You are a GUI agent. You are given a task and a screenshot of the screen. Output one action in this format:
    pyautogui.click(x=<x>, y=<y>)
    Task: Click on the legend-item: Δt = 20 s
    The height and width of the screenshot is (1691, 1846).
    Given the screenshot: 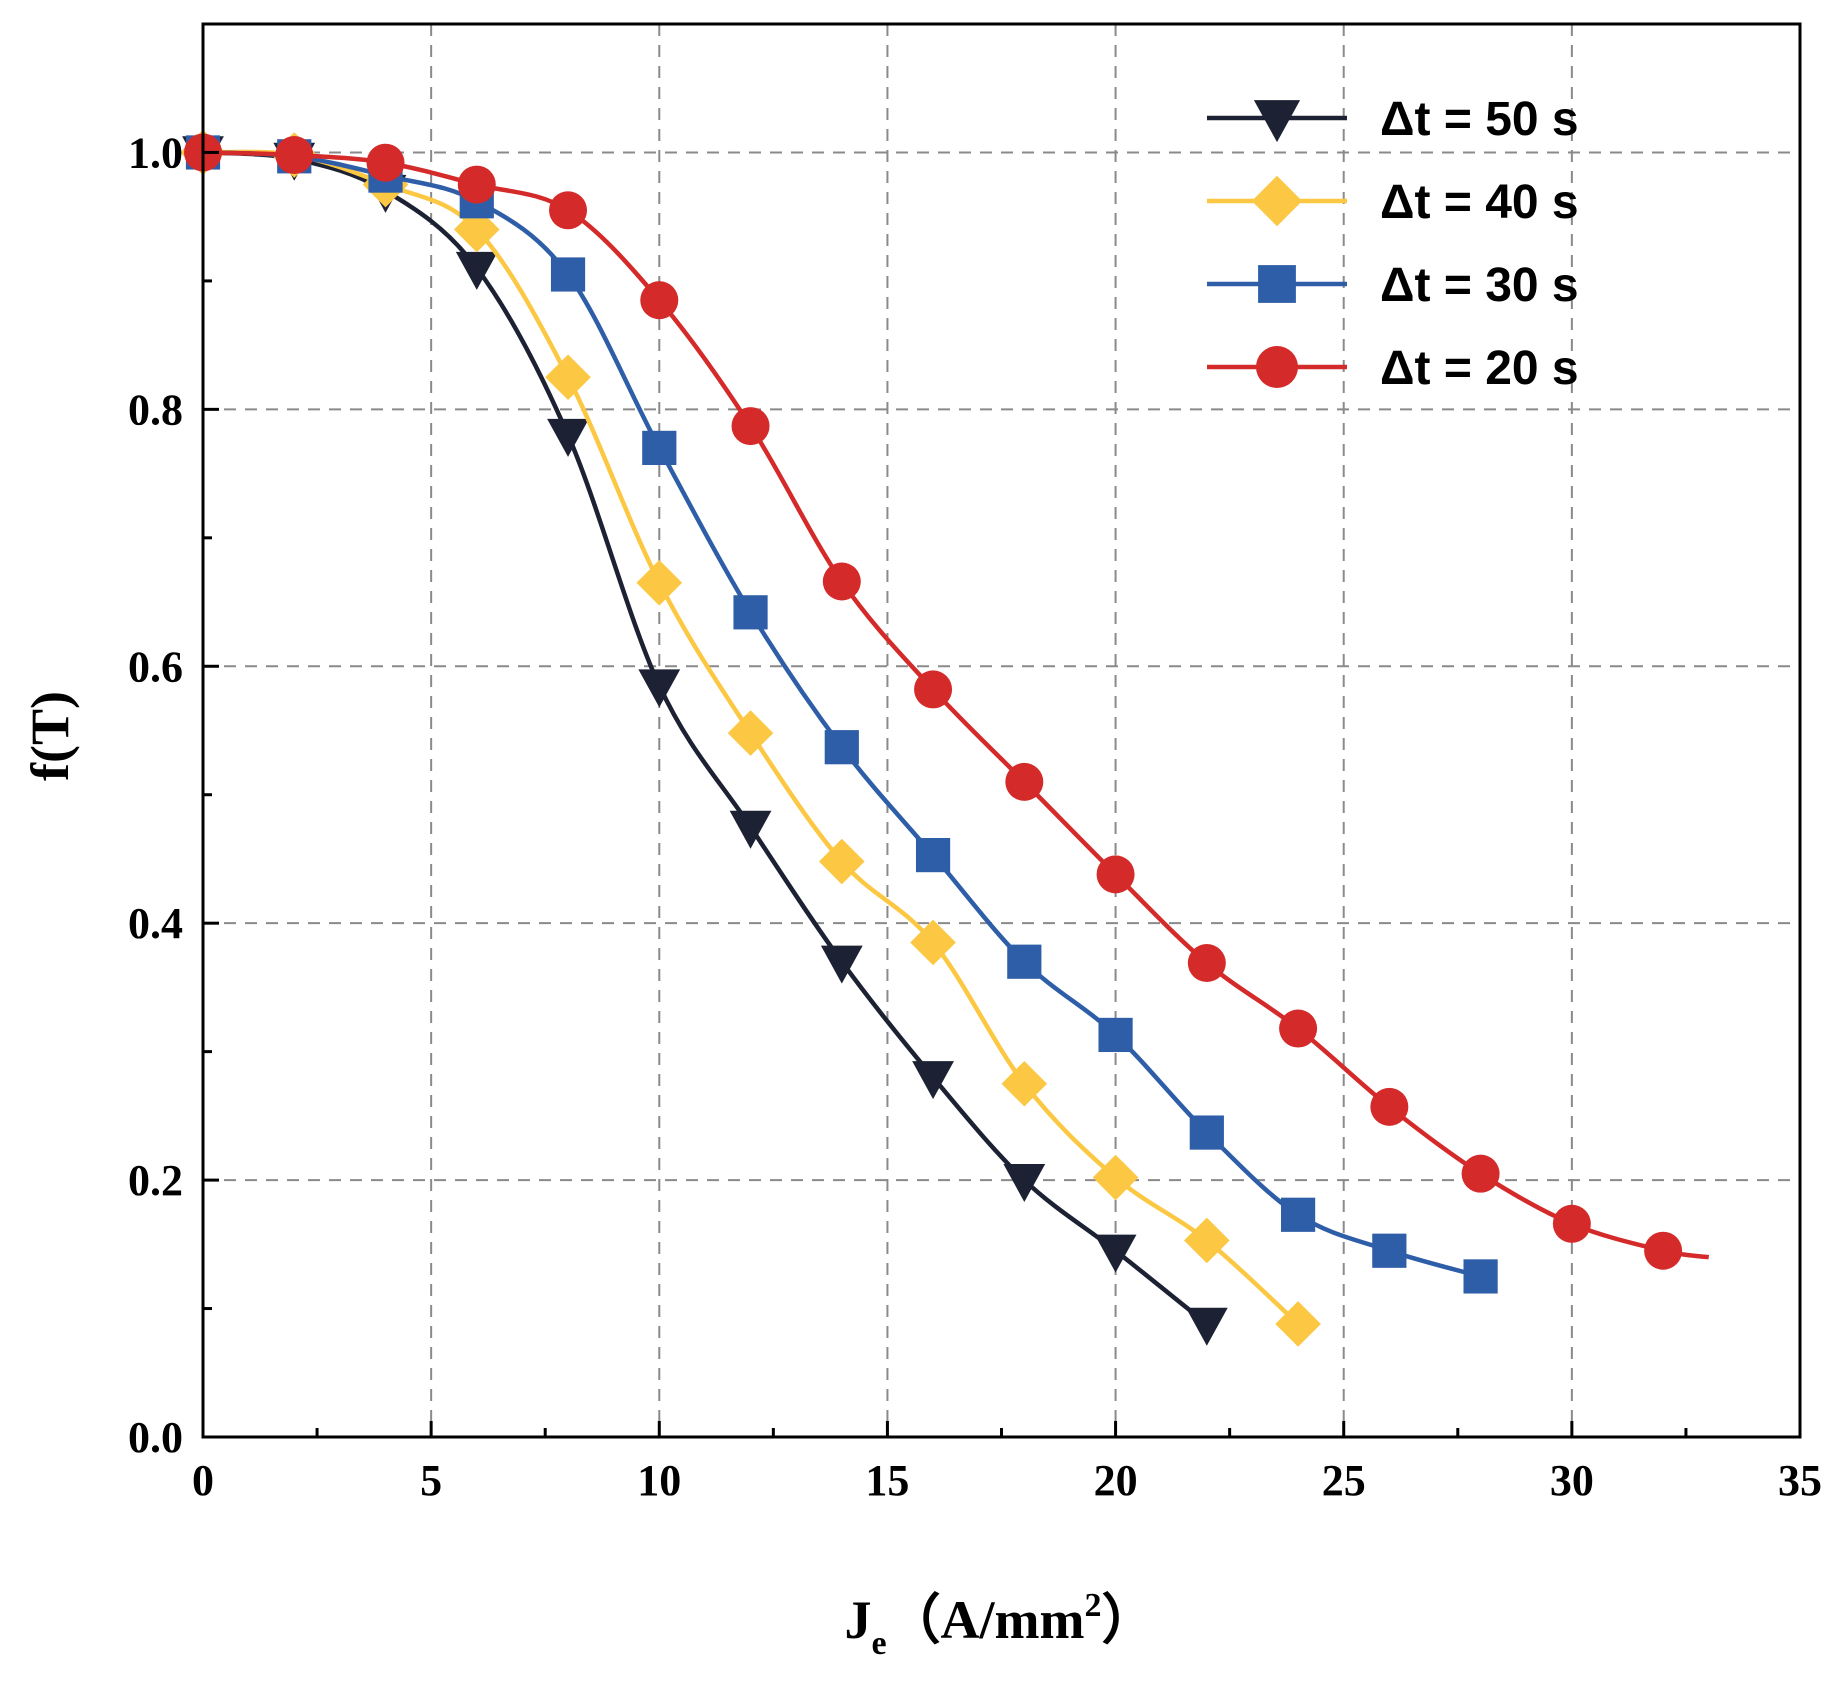 What is the action you would take?
    pyautogui.click(x=1393, y=368)
    